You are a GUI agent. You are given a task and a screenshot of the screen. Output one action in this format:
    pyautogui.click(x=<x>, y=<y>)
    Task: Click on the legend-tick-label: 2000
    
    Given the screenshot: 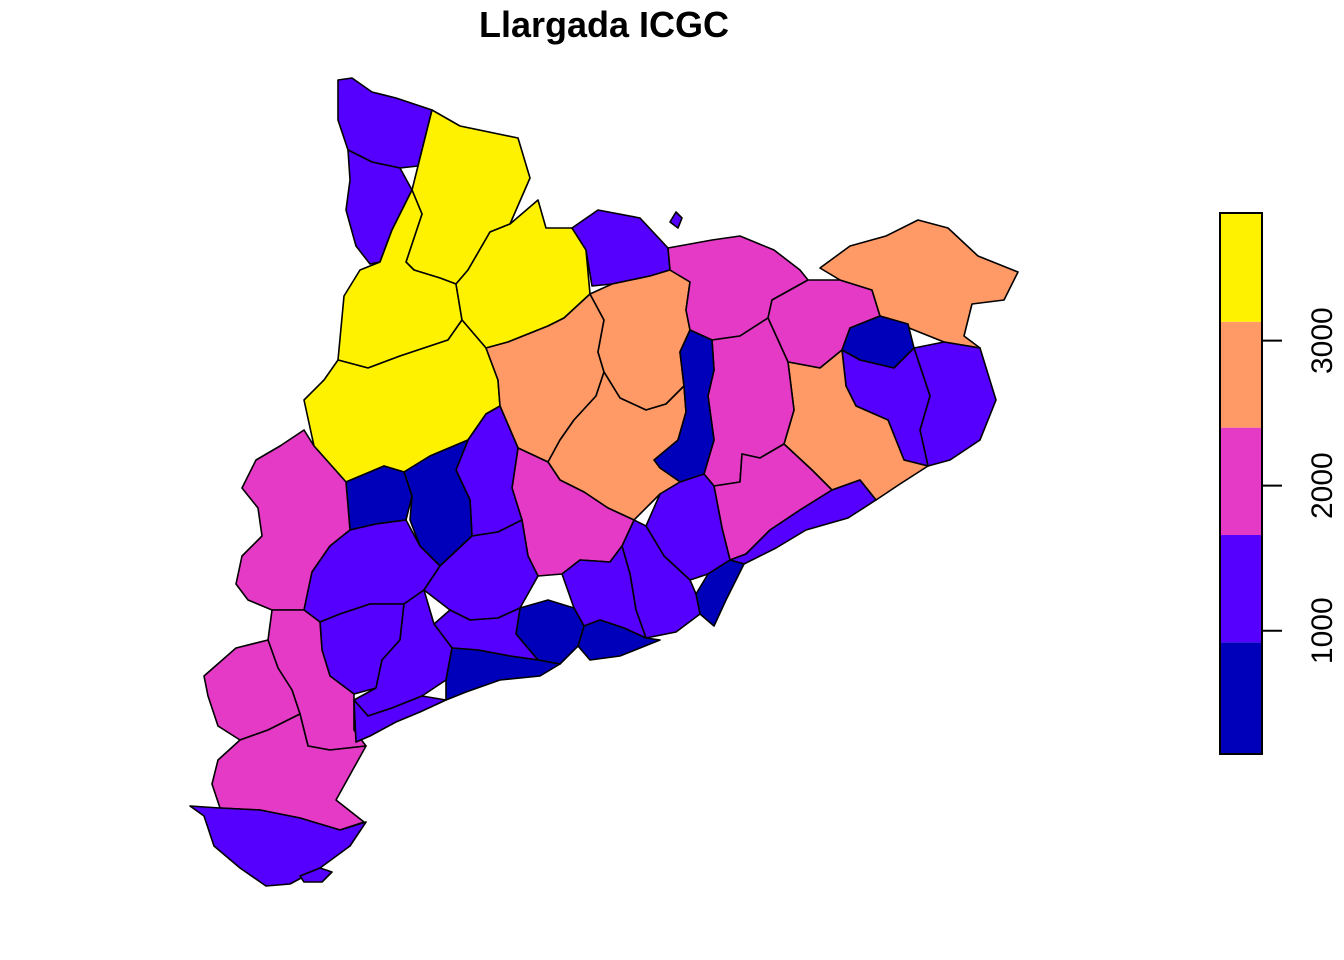 What is the action you would take?
    pyautogui.click(x=1322, y=485)
    